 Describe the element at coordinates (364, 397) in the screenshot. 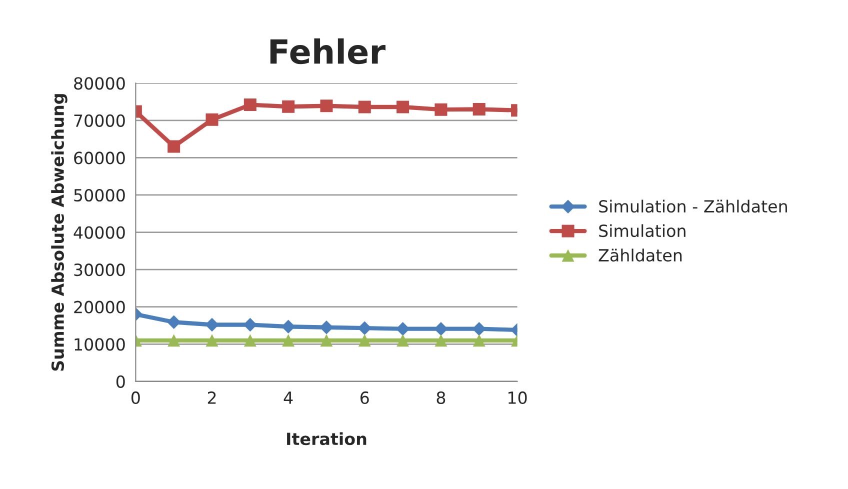

I see `x-tick-label: 6` at that location.